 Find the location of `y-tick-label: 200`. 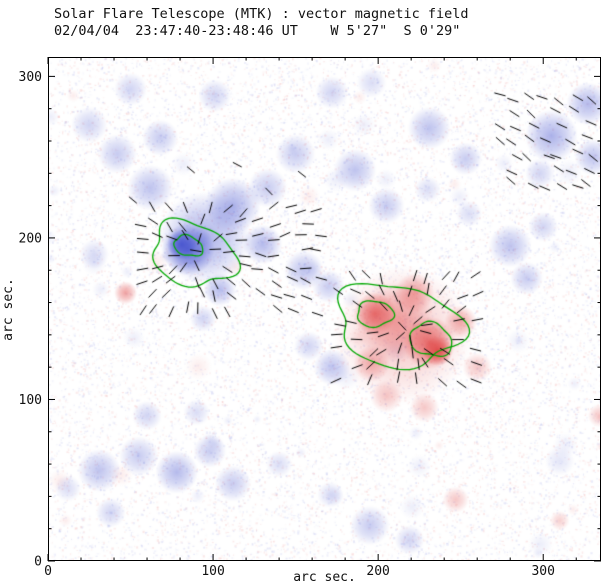

y-tick-label: 200 is located at coordinates (30, 238).